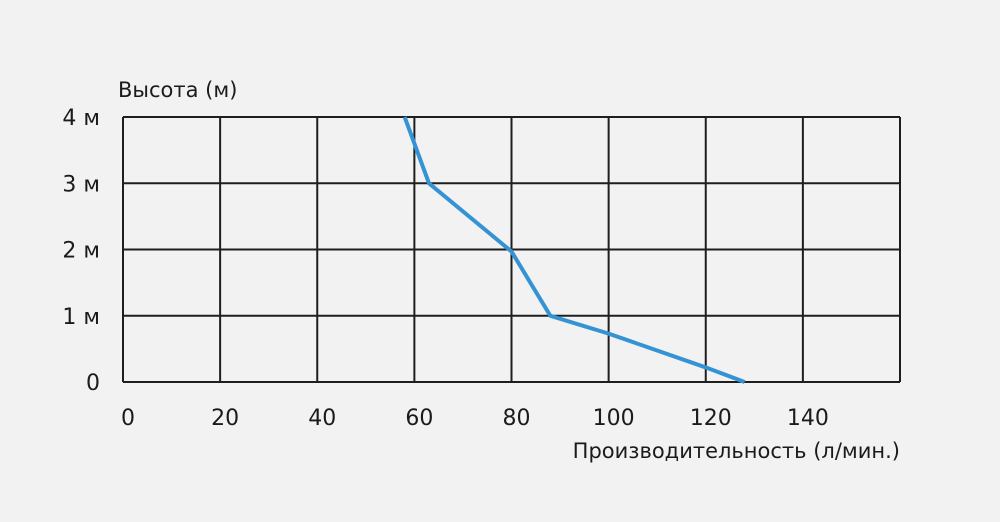 This screenshot has height=522, width=1000. I want to click on x-tick-label: 100, so click(614, 418).